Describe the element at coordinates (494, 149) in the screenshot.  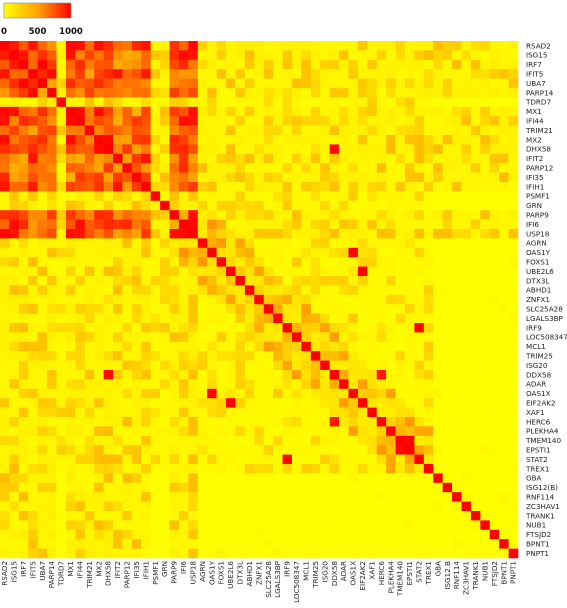
I see `heatmap-cell-DHX58-FTSJD2` at that location.